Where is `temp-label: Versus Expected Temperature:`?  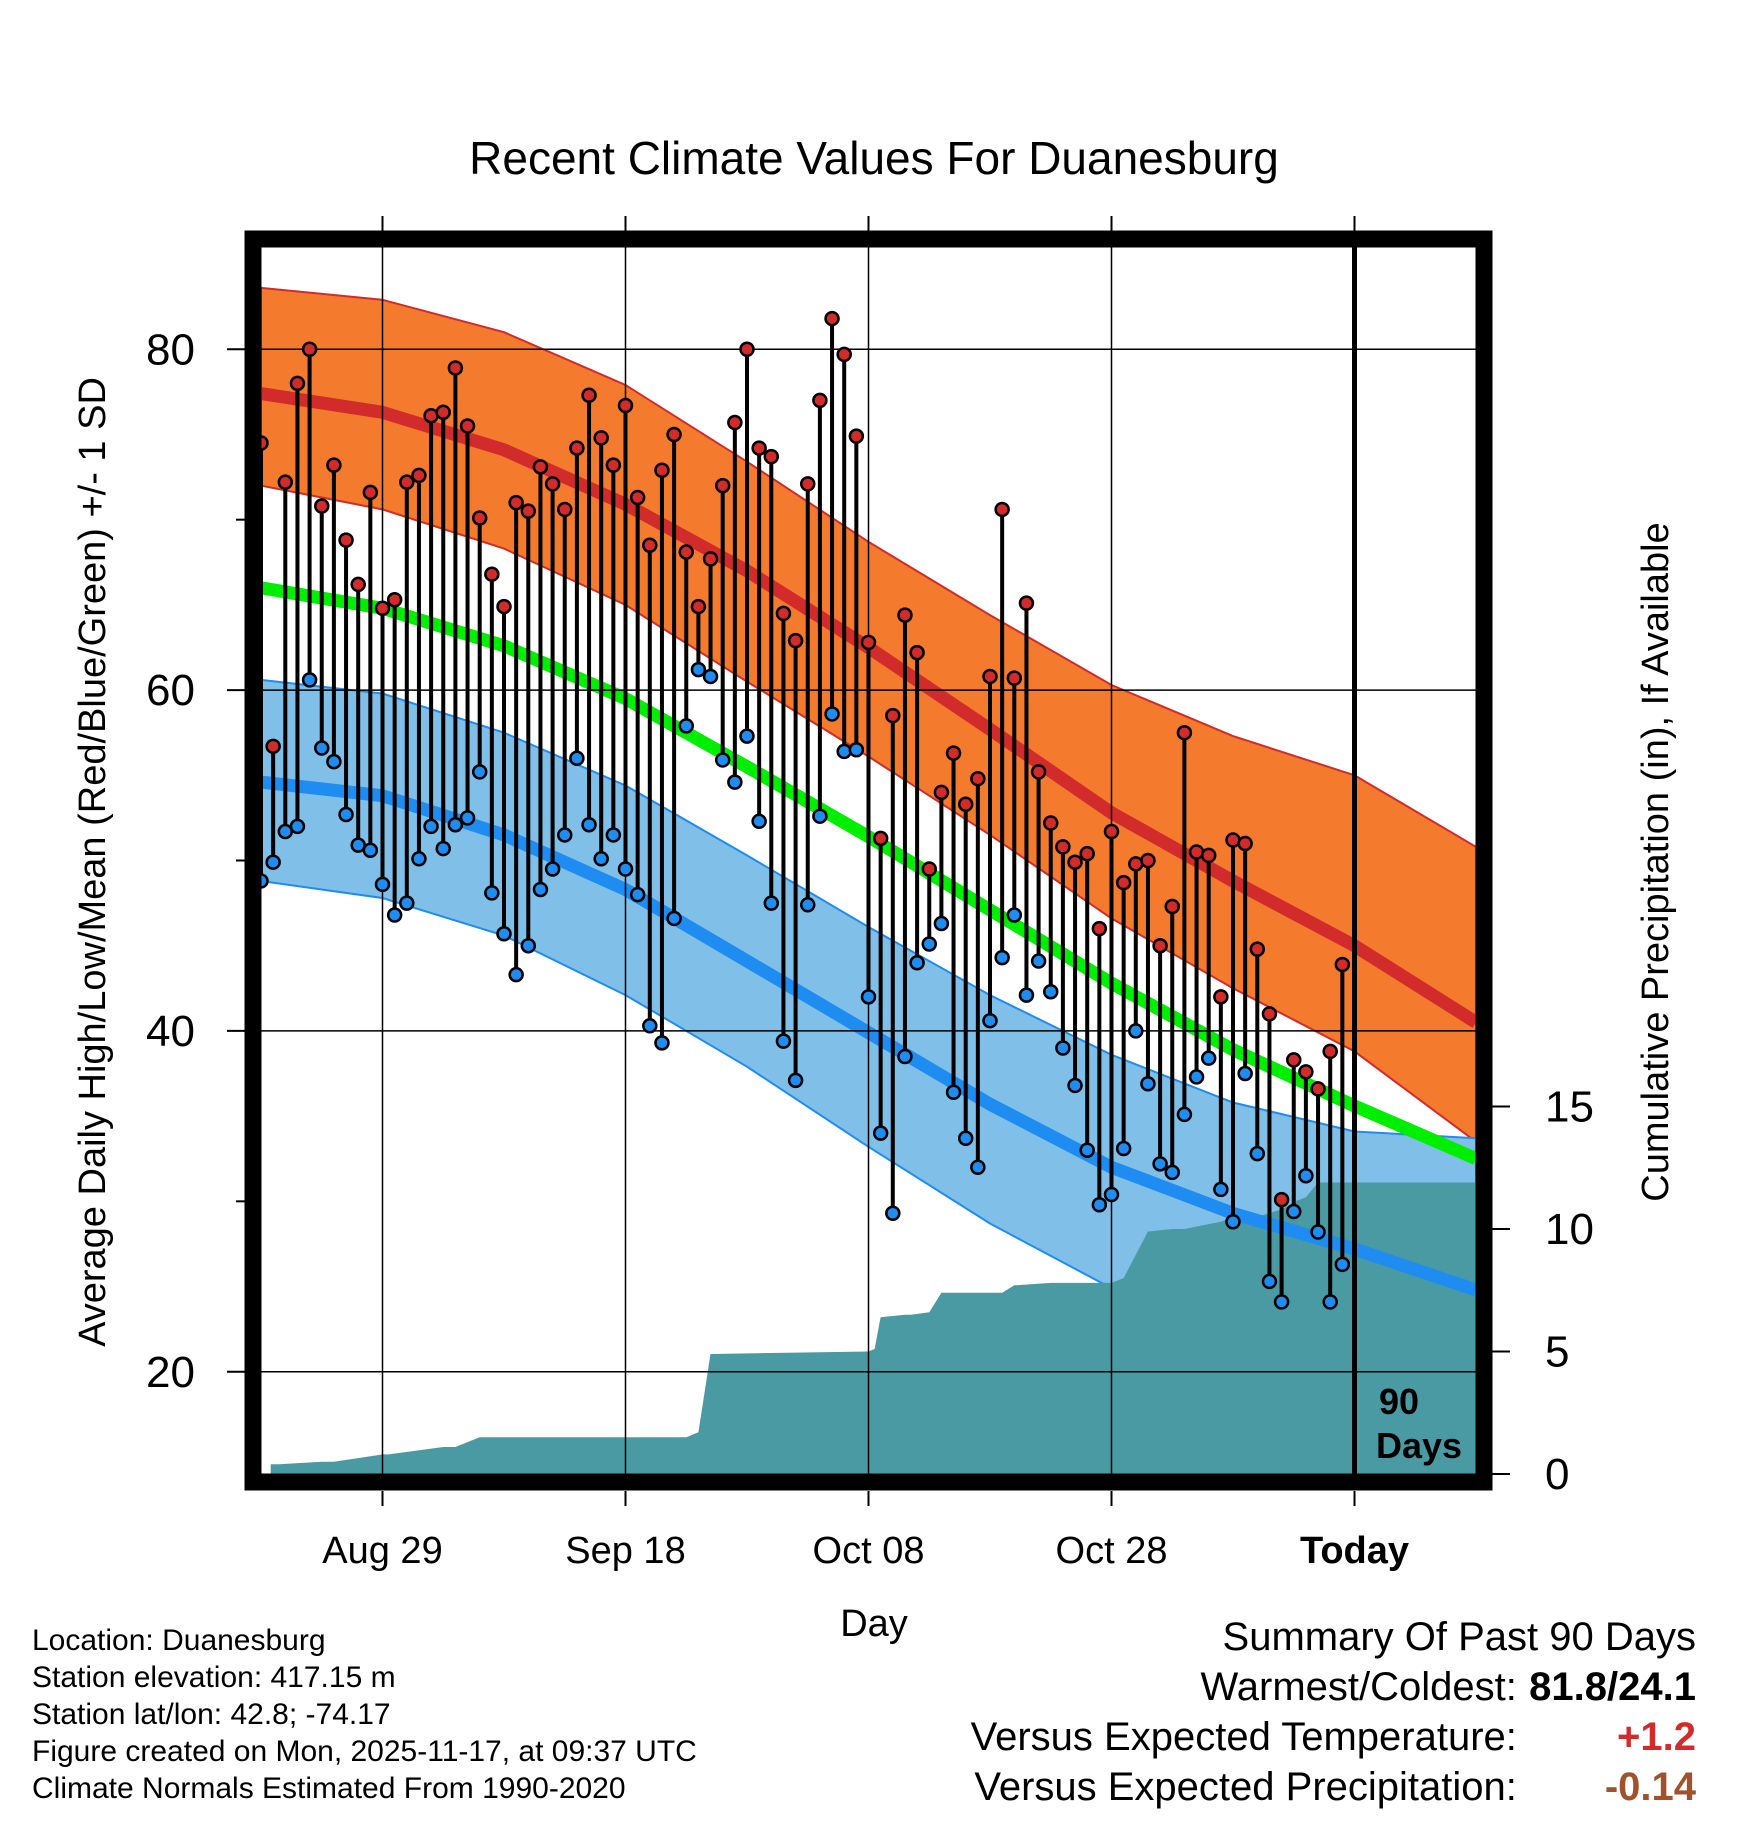 temp-label: Versus Expected Temperature: is located at coordinates (1243, 1737).